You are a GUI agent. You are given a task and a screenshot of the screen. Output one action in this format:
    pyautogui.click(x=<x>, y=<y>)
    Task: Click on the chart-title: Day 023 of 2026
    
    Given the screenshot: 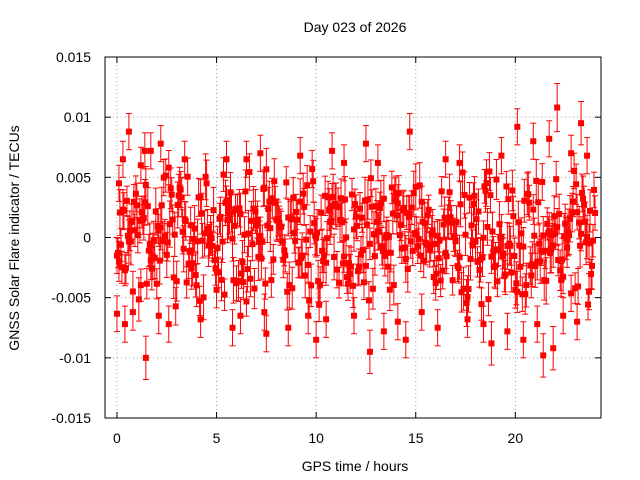 What is the action you would take?
    pyautogui.click(x=355, y=27)
    